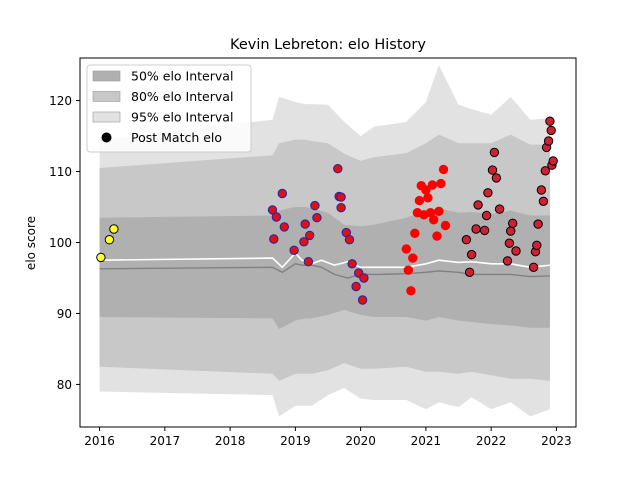 Image resolution: width=640 pixels, height=484 pixels. What do you see at coordinates (426, 441) in the screenshot?
I see `x-tick-label: 2021` at bounding box center [426, 441].